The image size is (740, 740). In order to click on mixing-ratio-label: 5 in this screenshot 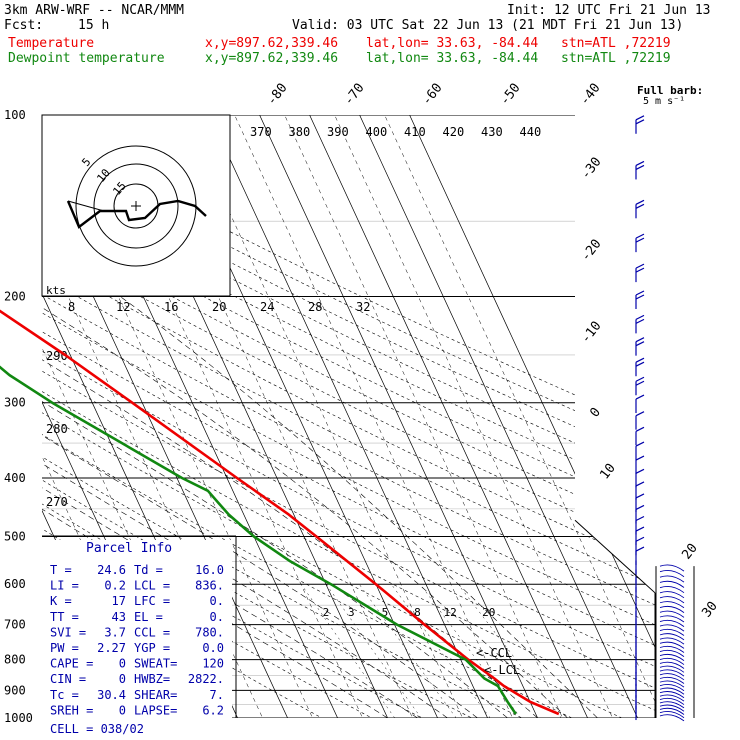, I will do `click(385, 612)`.